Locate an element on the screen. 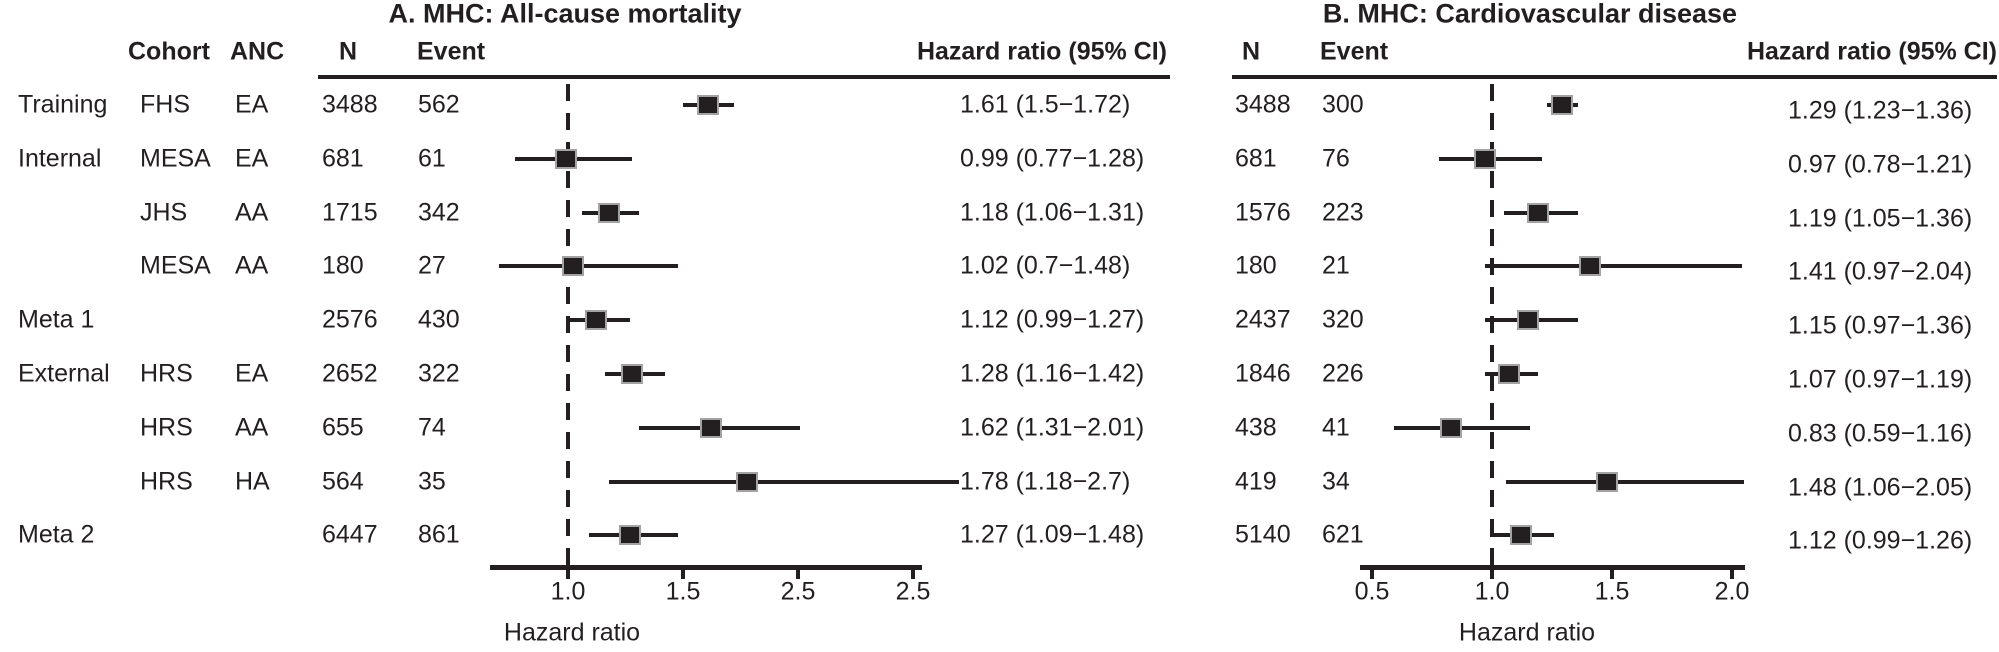 The width and height of the screenshot is (1999, 652). cell-hazard-ratio: 1.12 (0.99−1.27) is located at coordinates (1052, 319).